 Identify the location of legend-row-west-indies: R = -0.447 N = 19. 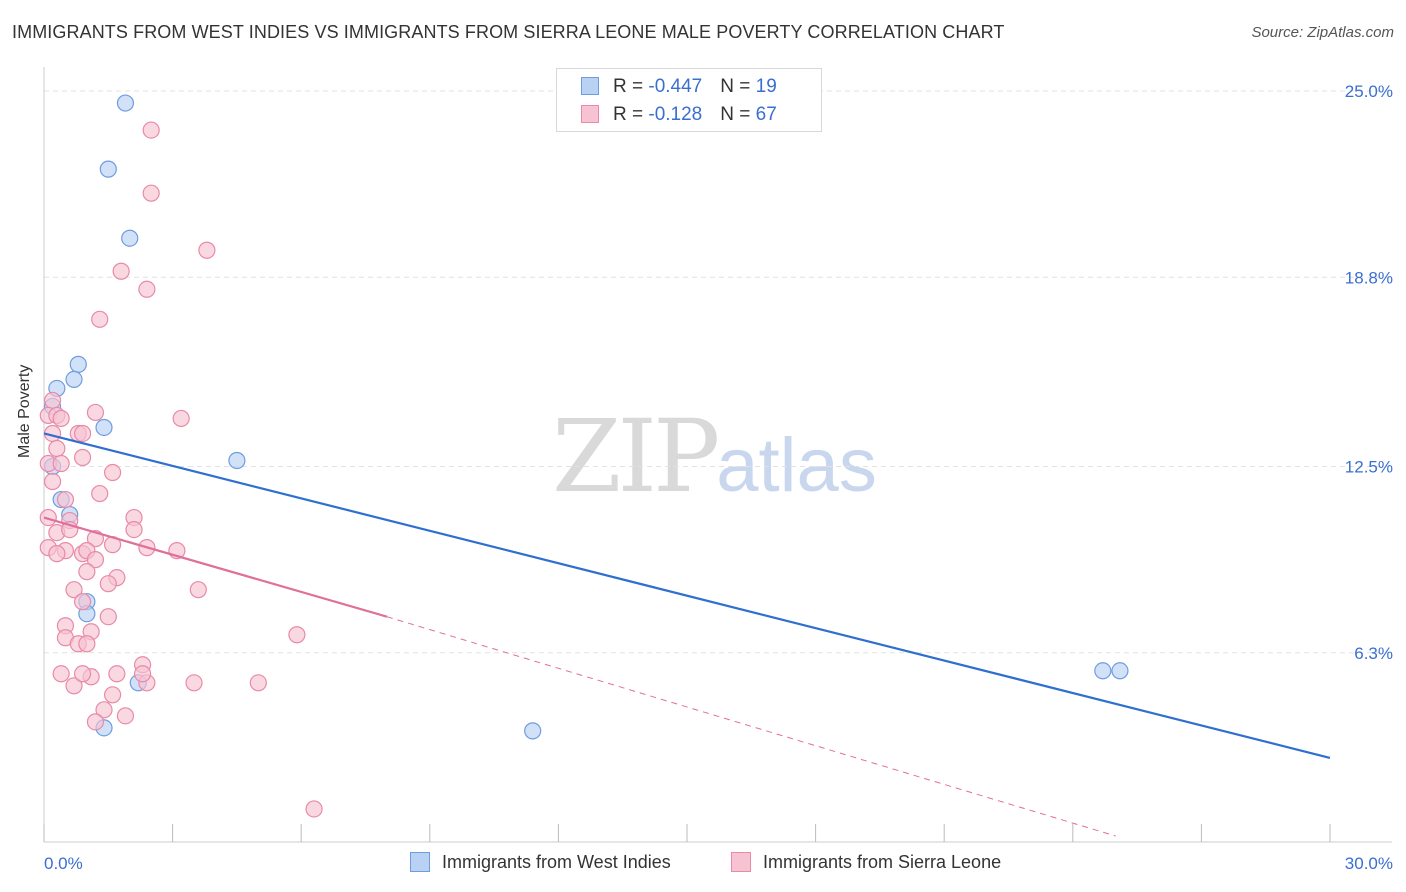
(679, 87).